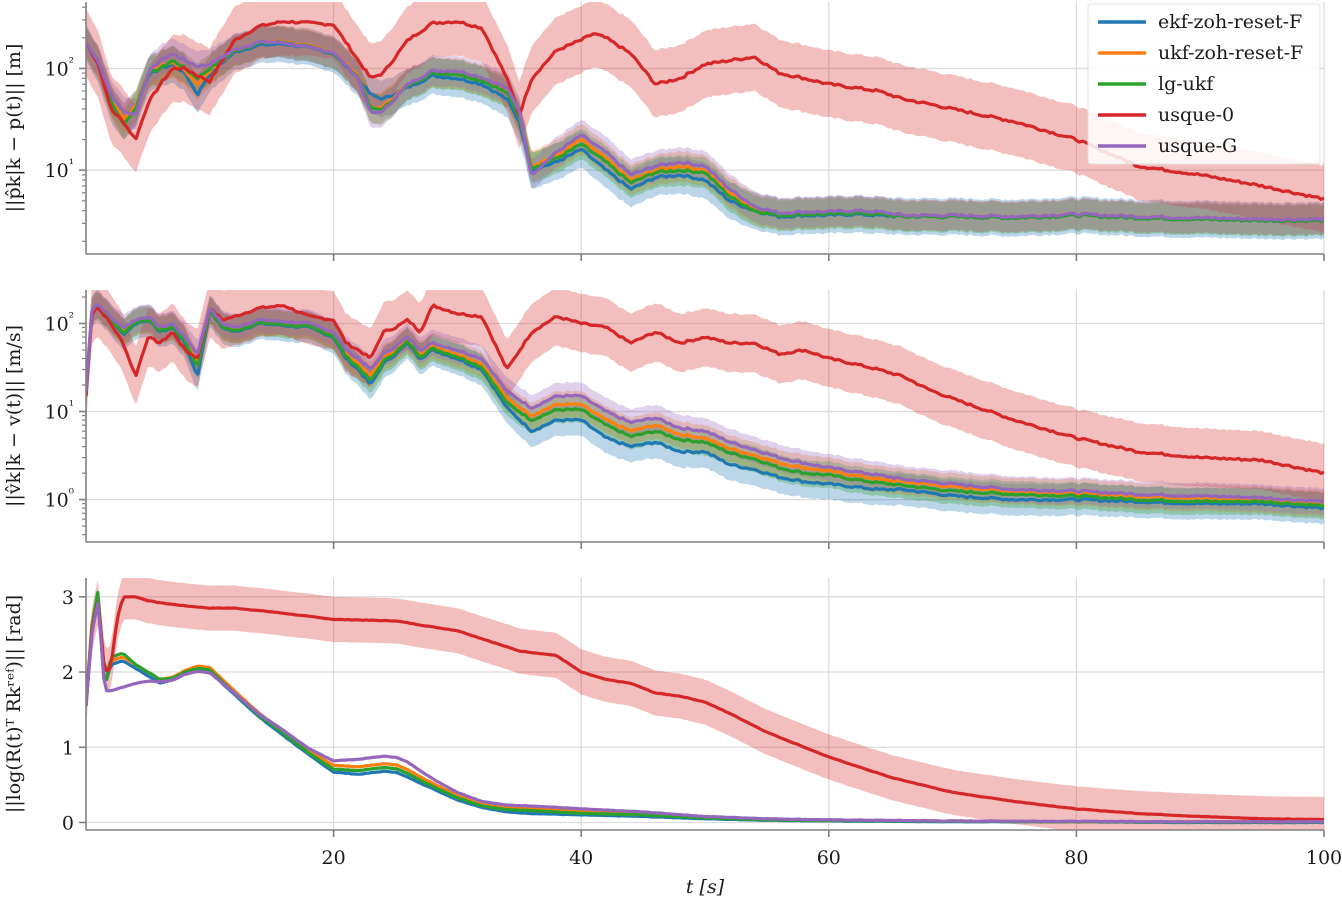 This screenshot has height=898, width=1342. Describe the element at coordinates (68, 748) in the screenshot. I see `y-tick-label: 1` at that location.